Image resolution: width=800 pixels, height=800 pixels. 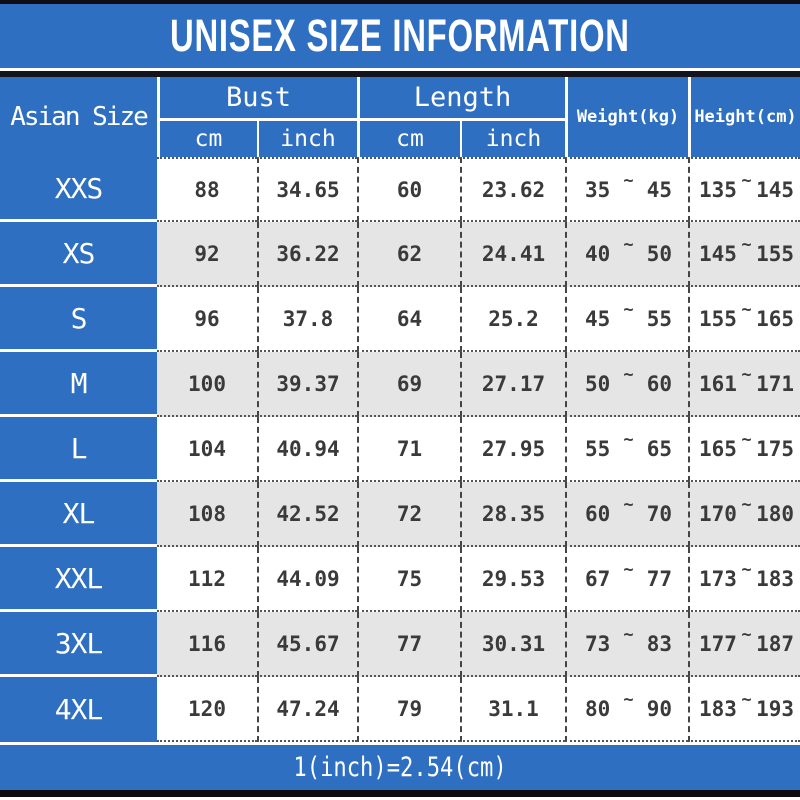 I want to click on weight-min: 67, so click(x=598, y=578).